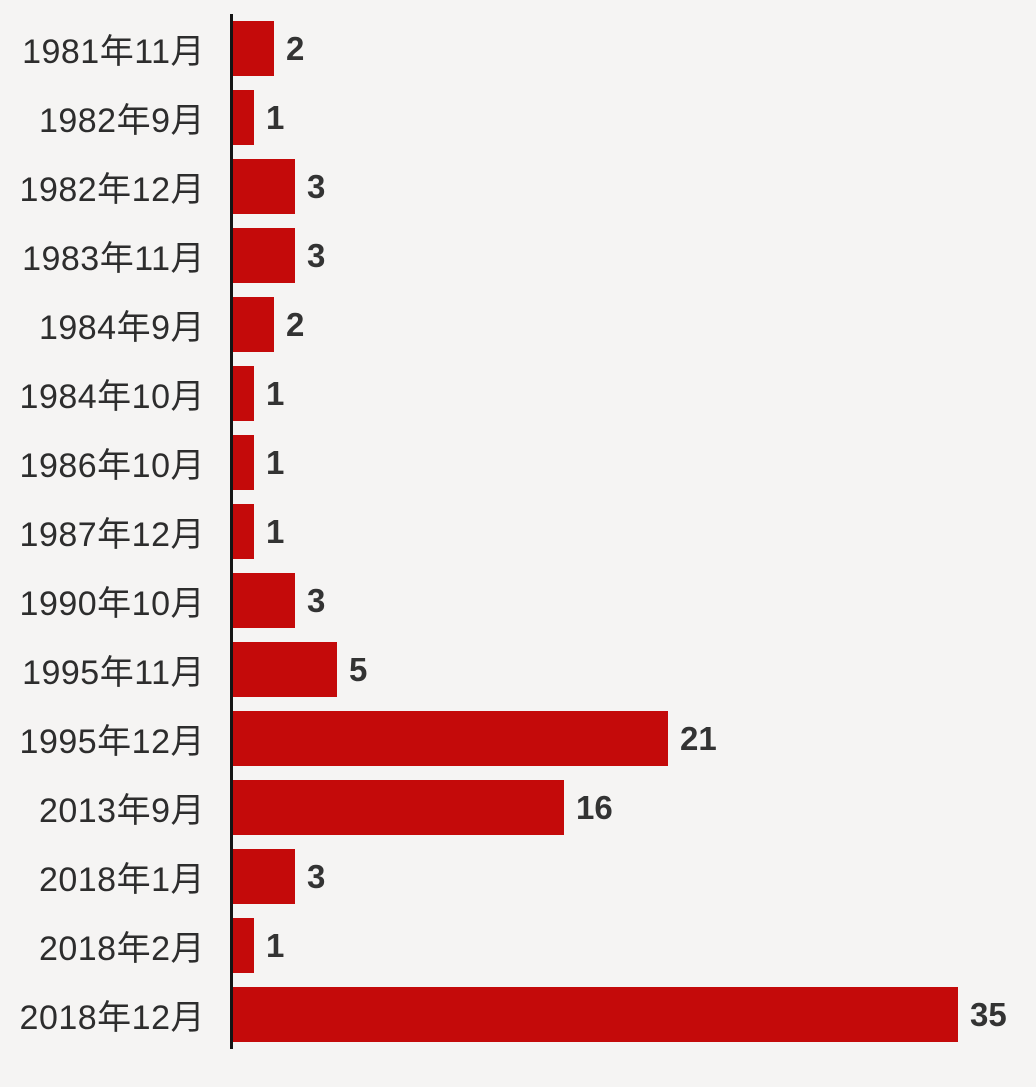  What do you see at coordinates (112, 535) in the screenshot?
I see `category-label: 1987年12月` at bounding box center [112, 535].